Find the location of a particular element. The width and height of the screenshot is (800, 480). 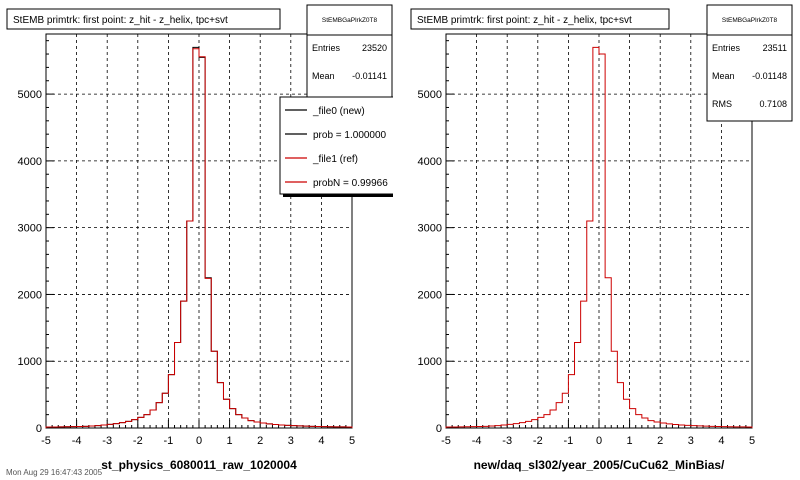

legend-entry-label: prob = 1.000000 is located at coordinates (350, 135).